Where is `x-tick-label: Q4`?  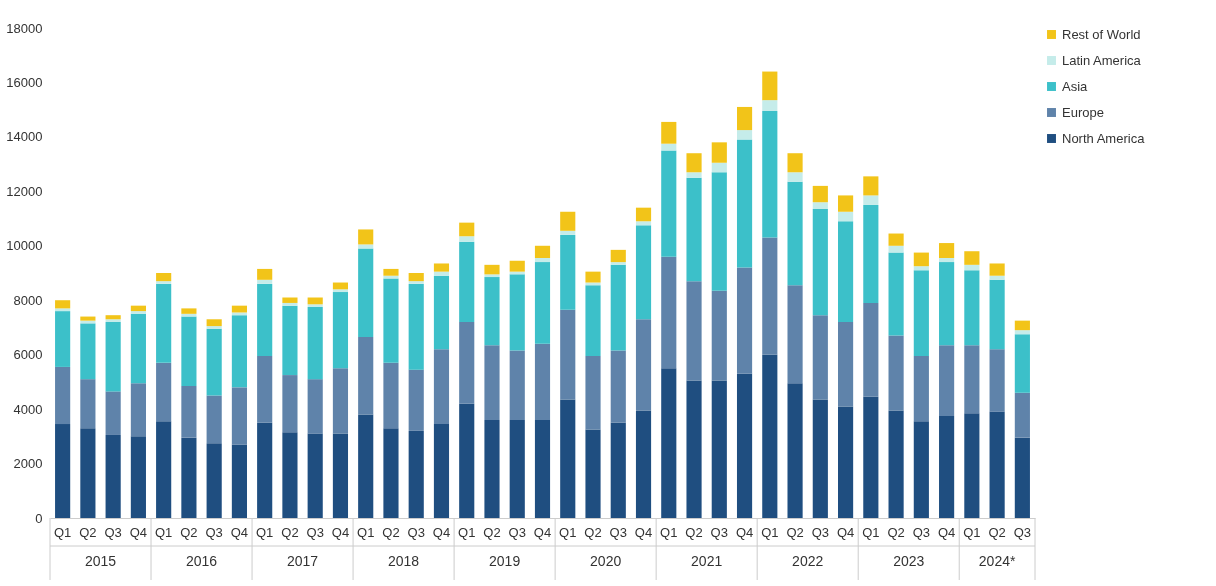
x-tick-label: Q4 is located at coordinates (138, 532).